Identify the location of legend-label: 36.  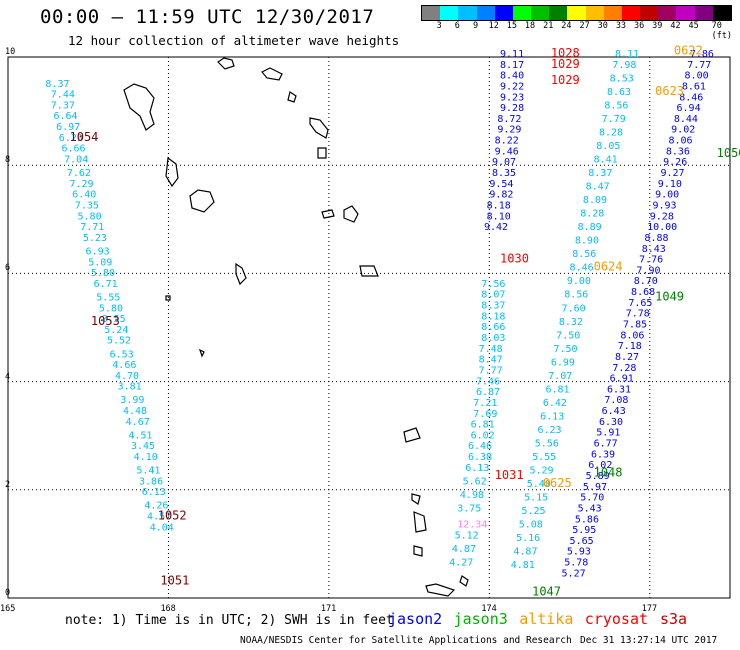
(639, 26).